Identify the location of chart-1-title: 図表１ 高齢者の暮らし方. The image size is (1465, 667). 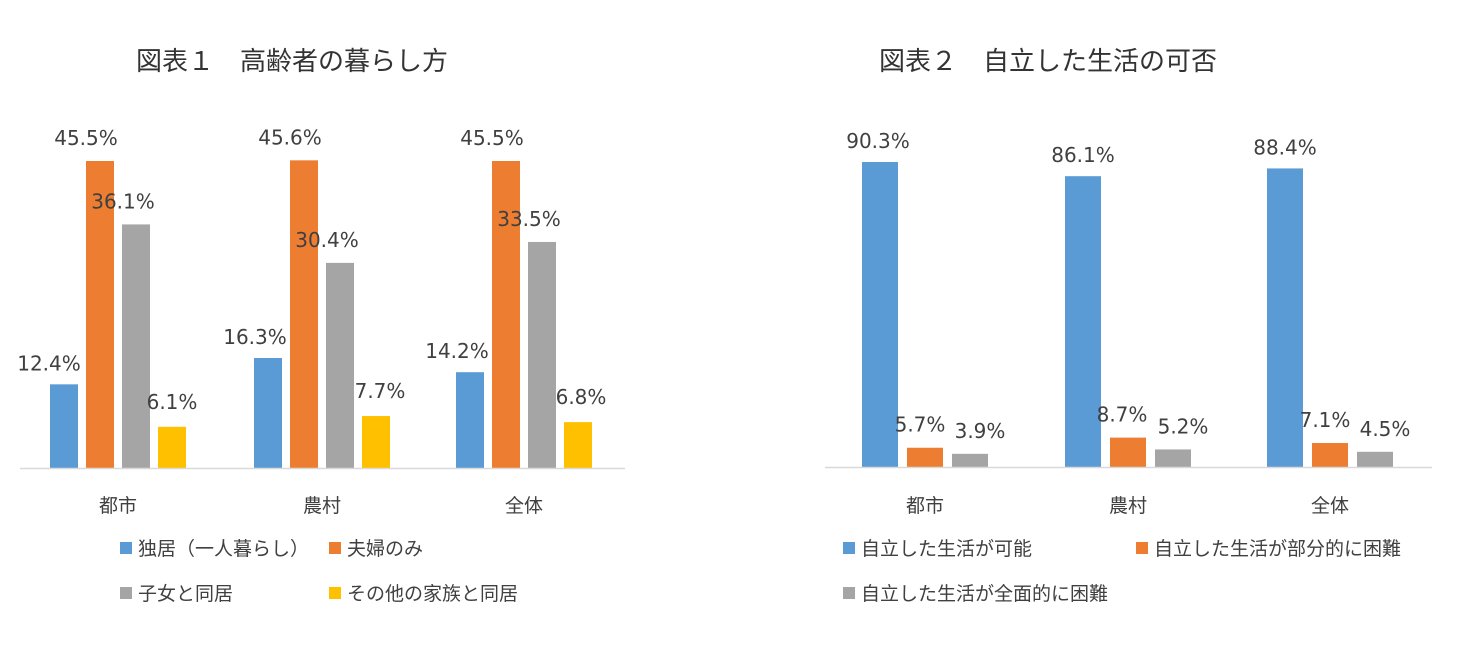
(292, 62).